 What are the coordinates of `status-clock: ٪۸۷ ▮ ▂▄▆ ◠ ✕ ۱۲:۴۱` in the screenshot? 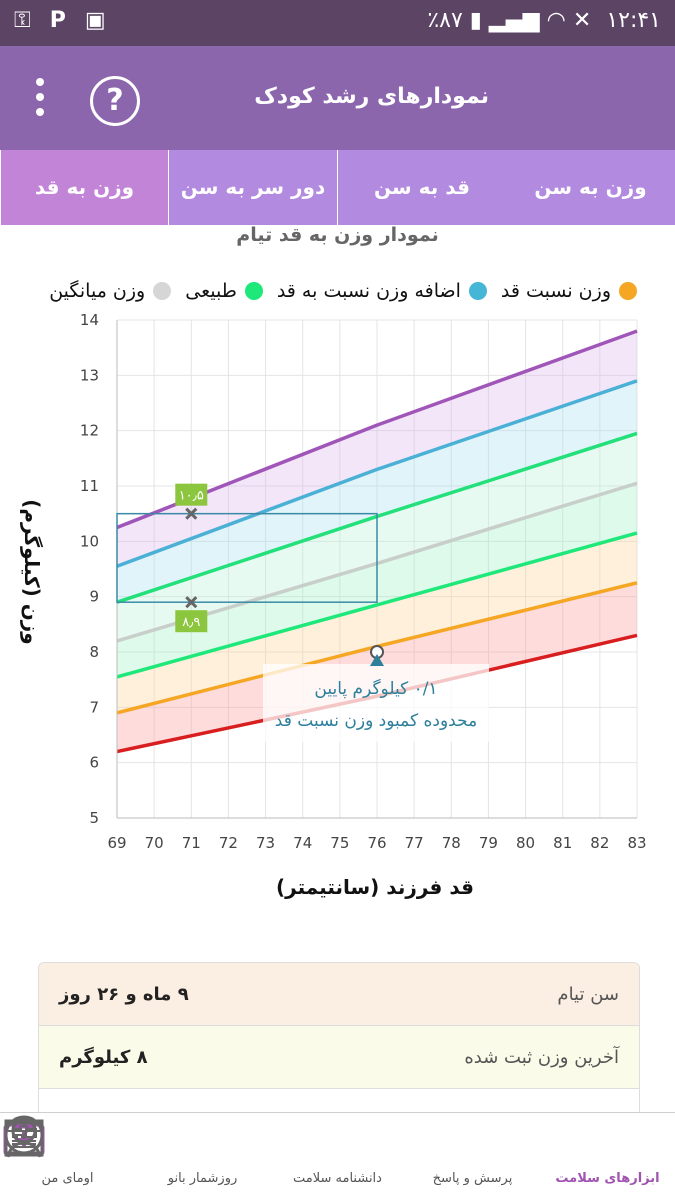 It's located at (544, 20).